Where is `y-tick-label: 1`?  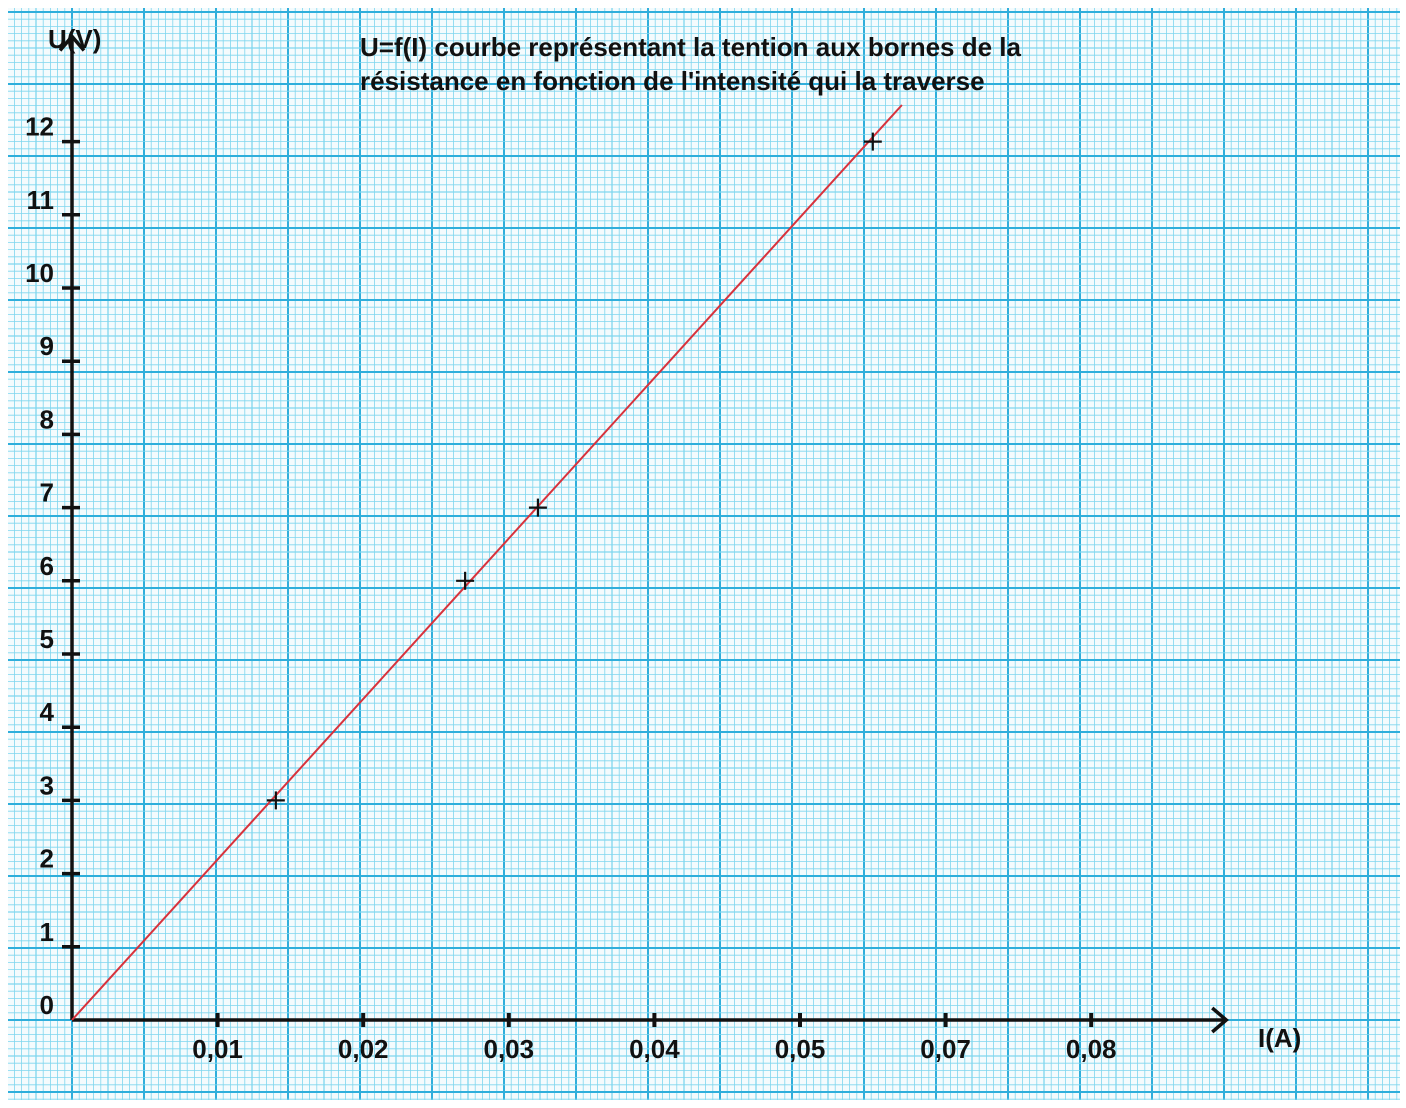
y-tick-label: 1 is located at coordinates (47, 932).